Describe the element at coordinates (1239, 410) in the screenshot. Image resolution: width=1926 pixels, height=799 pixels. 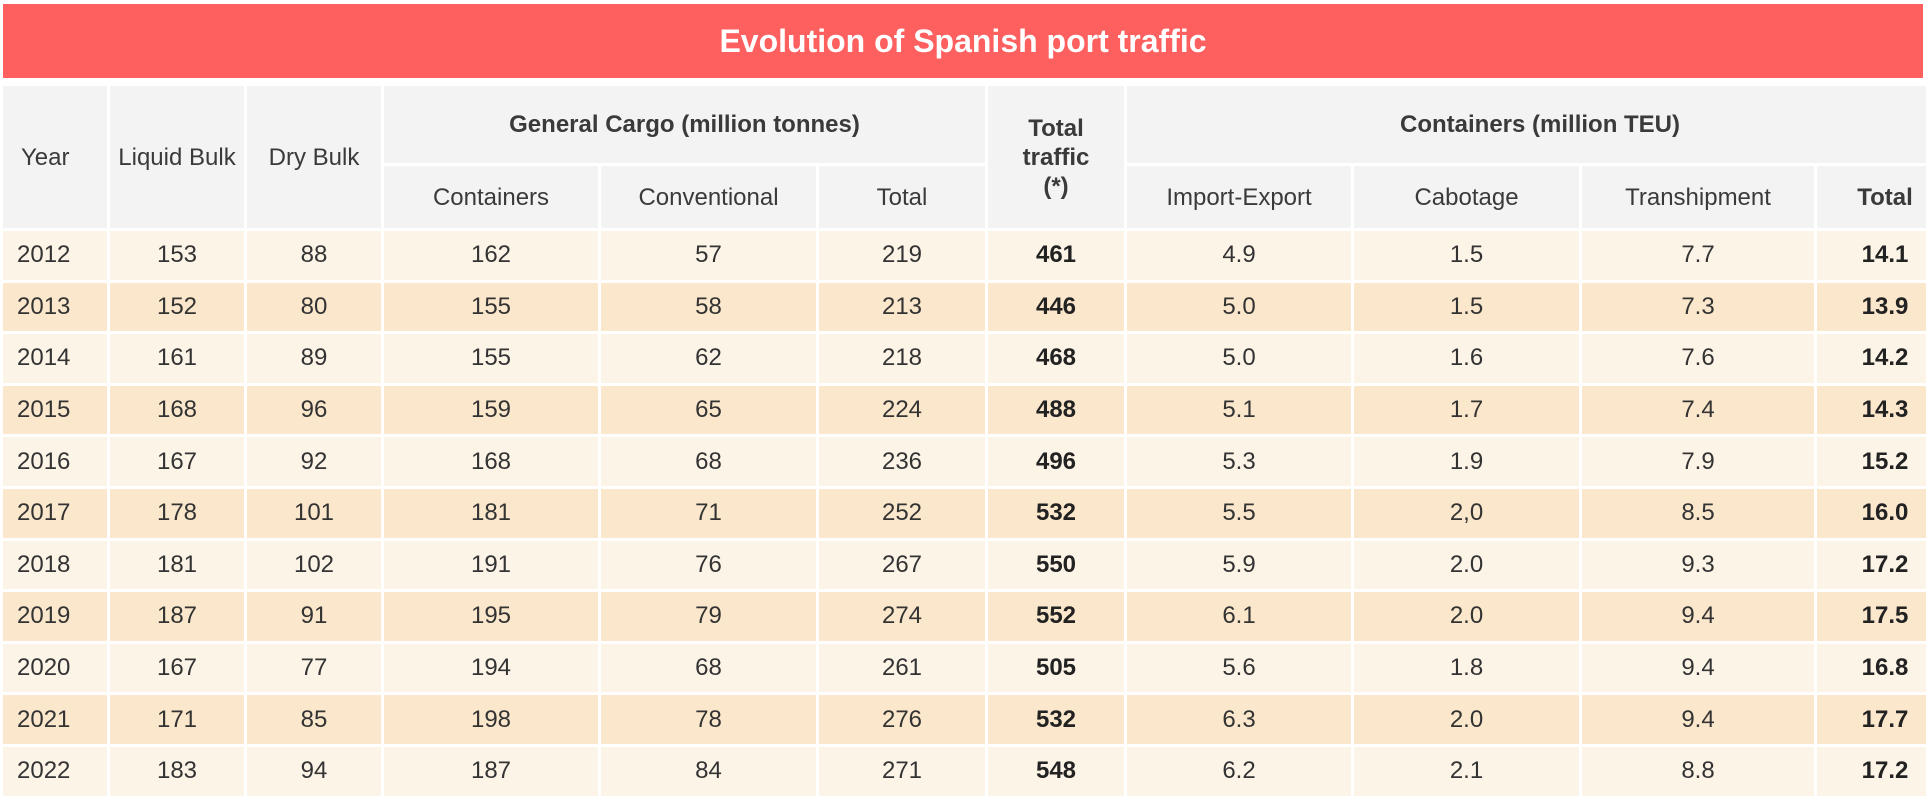
I see `cell-import-export: 5.1` at that location.